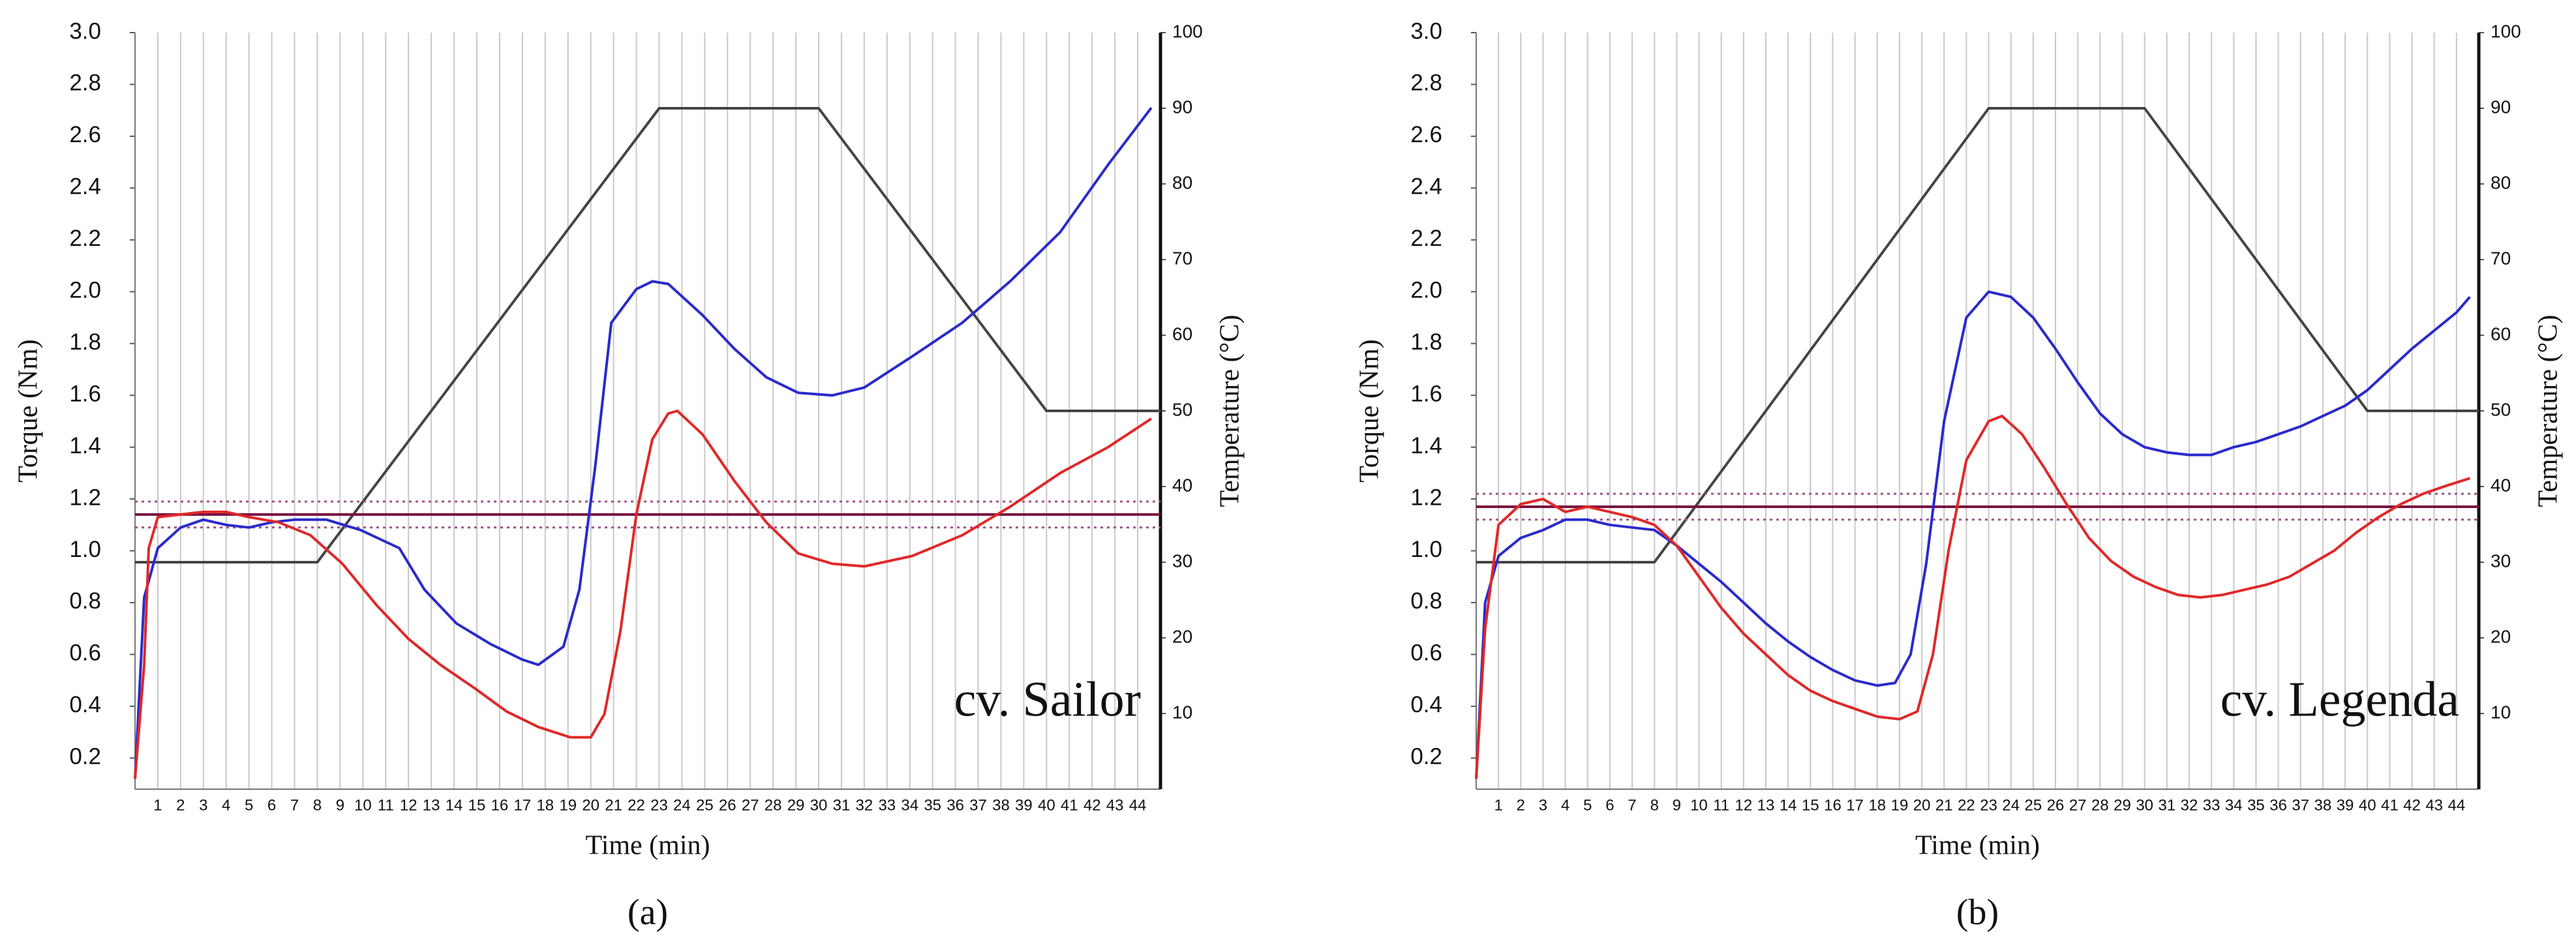 The height and width of the screenshot is (947, 2576). What do you see at coordinates (956, 805) in the screenshot?
I see `x-tick-label: 36` at bounding box center [956, 805].